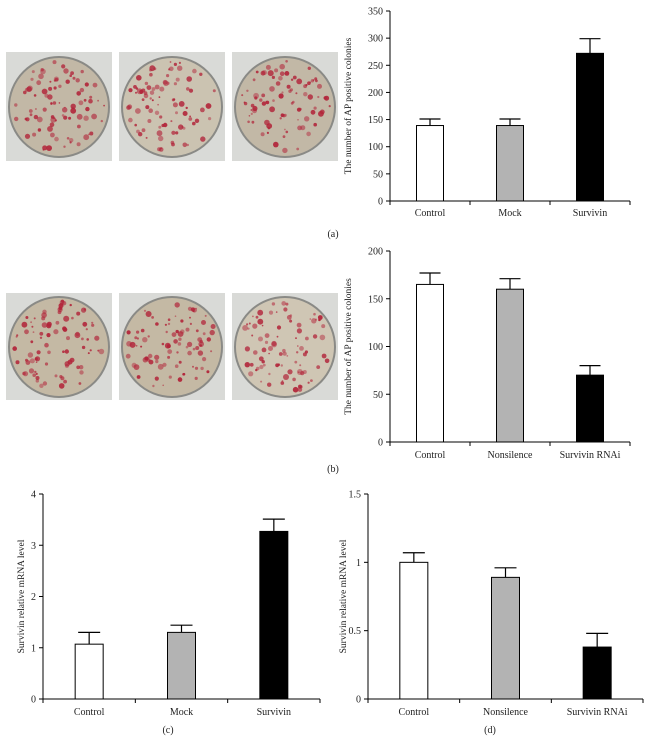  Describe the element at coordinates (348, 346) in the screenshot. I see `y-axis-title: The number of AP positive colonies` at that location.